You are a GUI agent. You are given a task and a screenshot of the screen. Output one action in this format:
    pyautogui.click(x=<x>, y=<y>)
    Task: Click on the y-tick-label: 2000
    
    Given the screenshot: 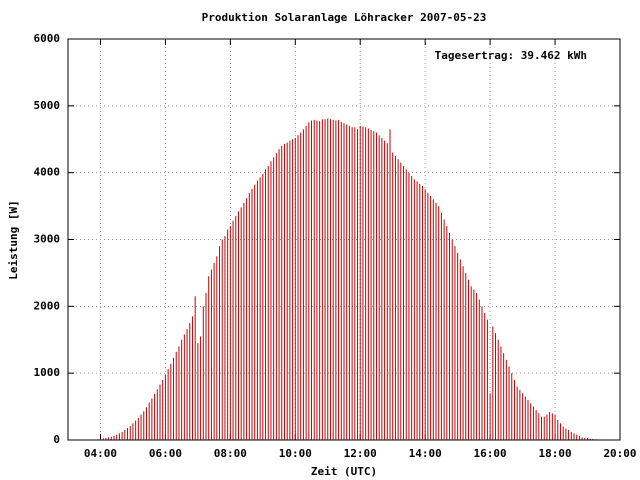 What is the action you would take?
    pyautogui.click(x=47, y=305)
    